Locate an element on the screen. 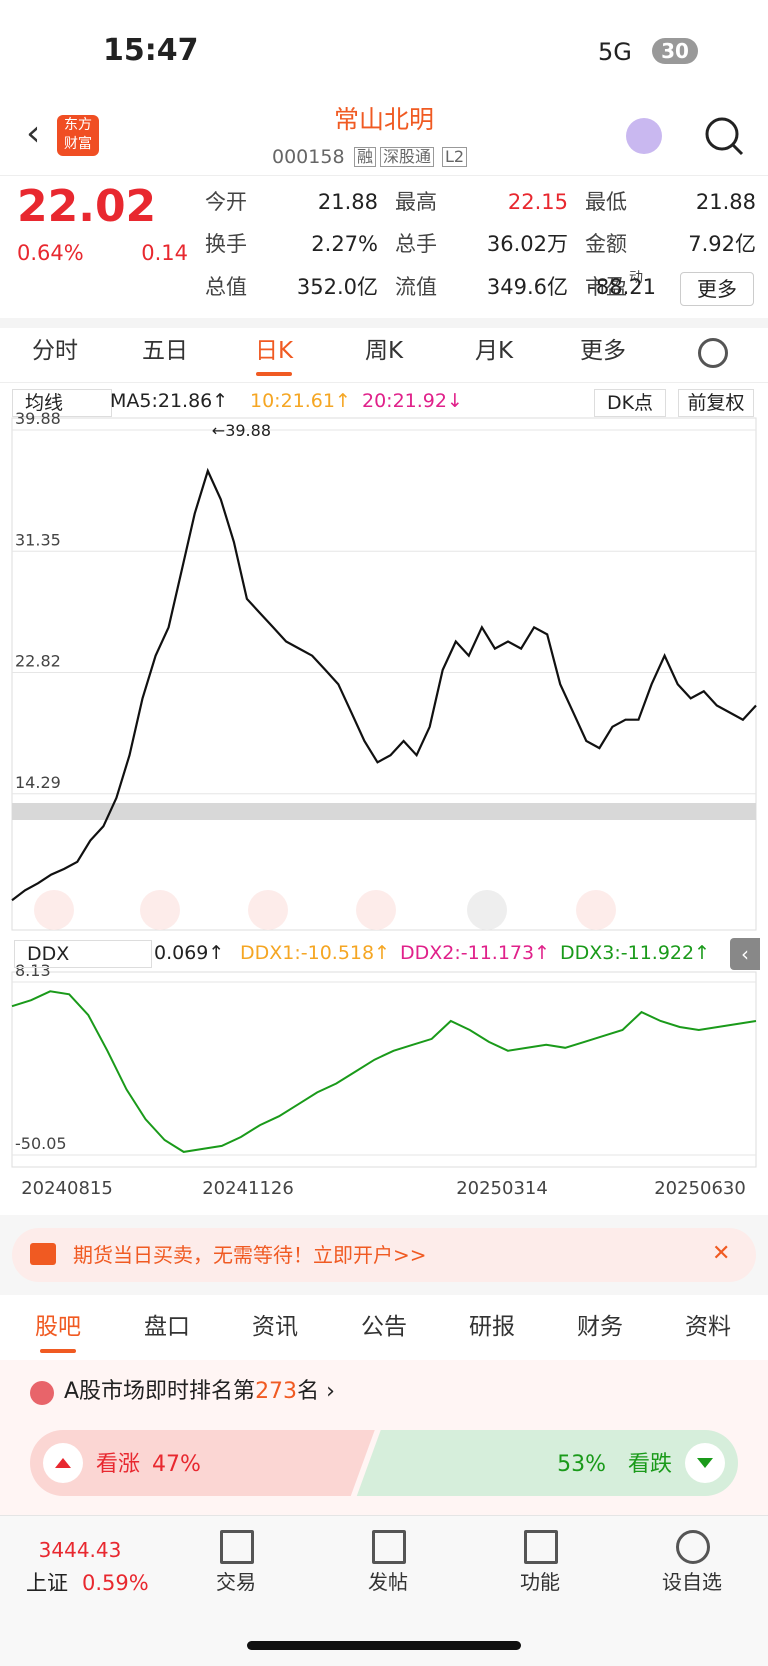  nav-label: 交易 is located at coordinates (236, 1582).